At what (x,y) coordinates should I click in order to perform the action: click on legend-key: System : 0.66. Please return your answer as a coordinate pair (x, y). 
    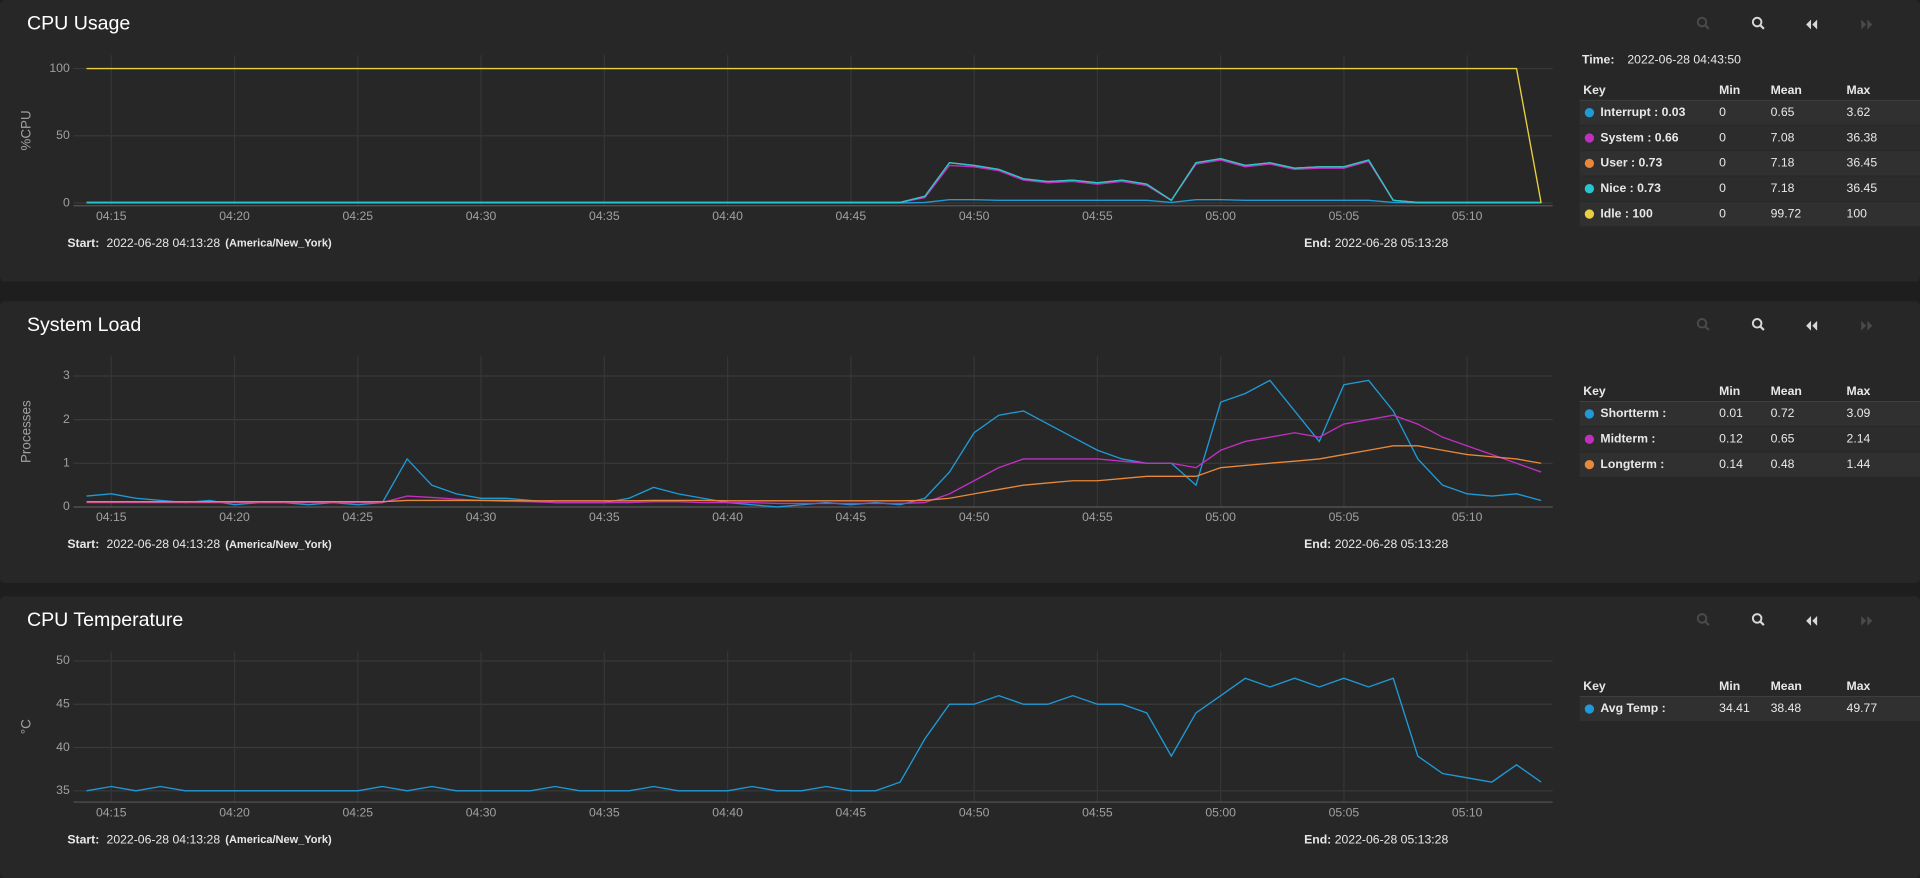
    Looking at the image, I should click on (1639, 137).